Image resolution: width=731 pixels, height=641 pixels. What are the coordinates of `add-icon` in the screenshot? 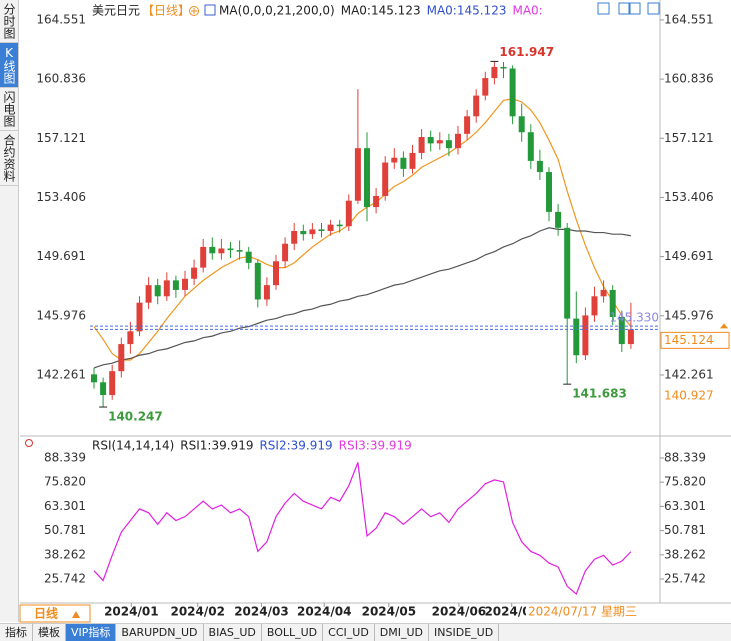 It's located at (194, 11).